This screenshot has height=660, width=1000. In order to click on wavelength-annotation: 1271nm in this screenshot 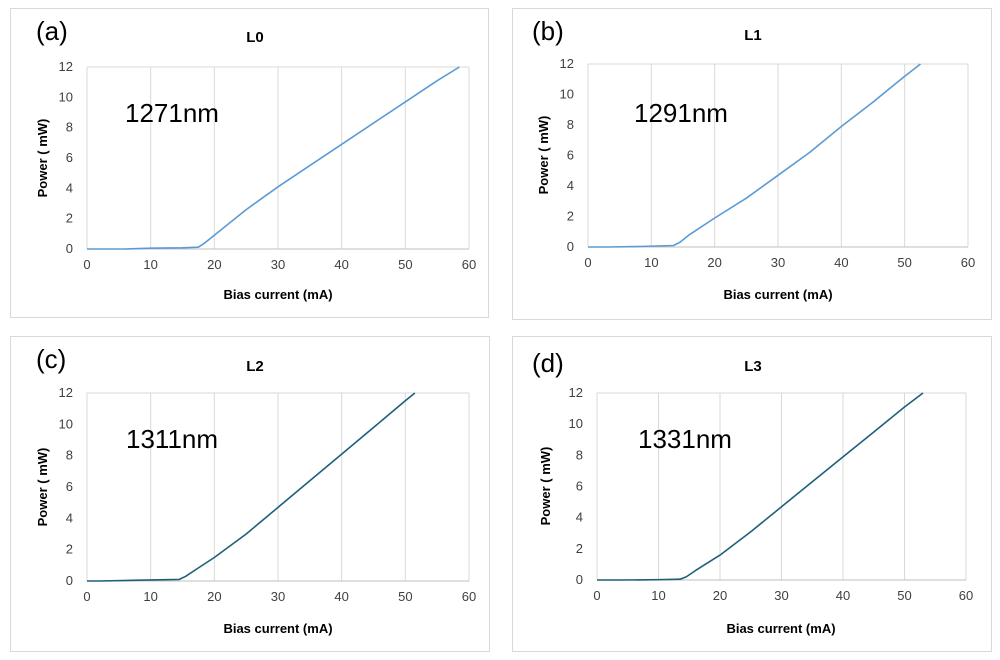, I will do `click(172, 113)`.